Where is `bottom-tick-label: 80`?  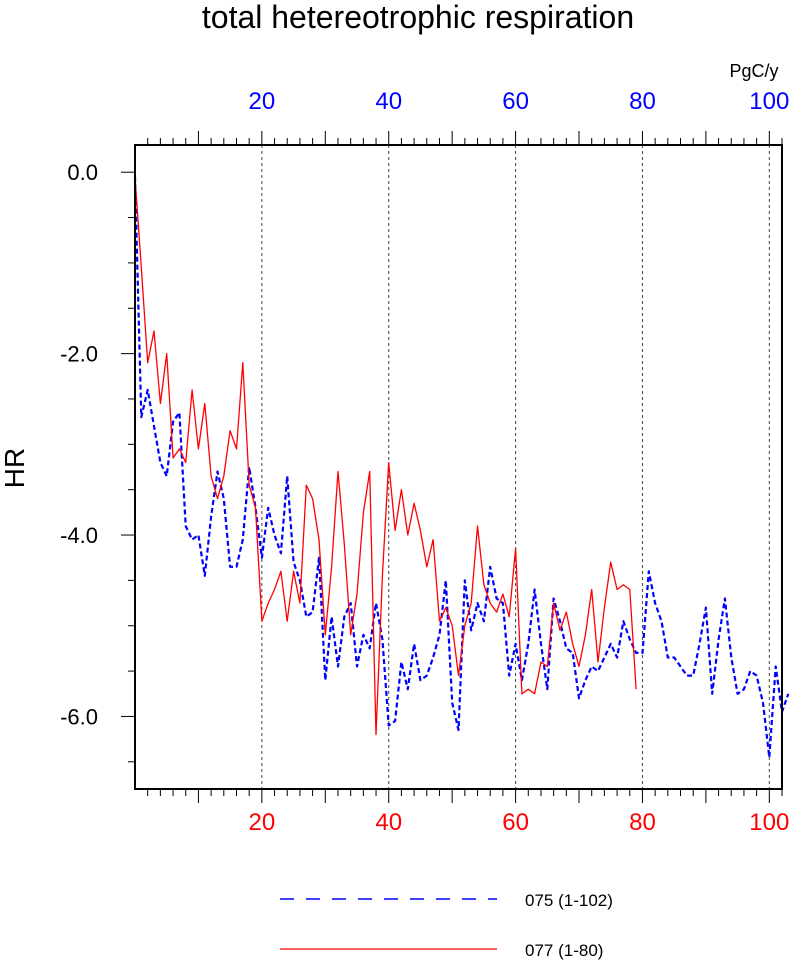 bottom-tick-label: 80 is located at coordinates (642, 822).